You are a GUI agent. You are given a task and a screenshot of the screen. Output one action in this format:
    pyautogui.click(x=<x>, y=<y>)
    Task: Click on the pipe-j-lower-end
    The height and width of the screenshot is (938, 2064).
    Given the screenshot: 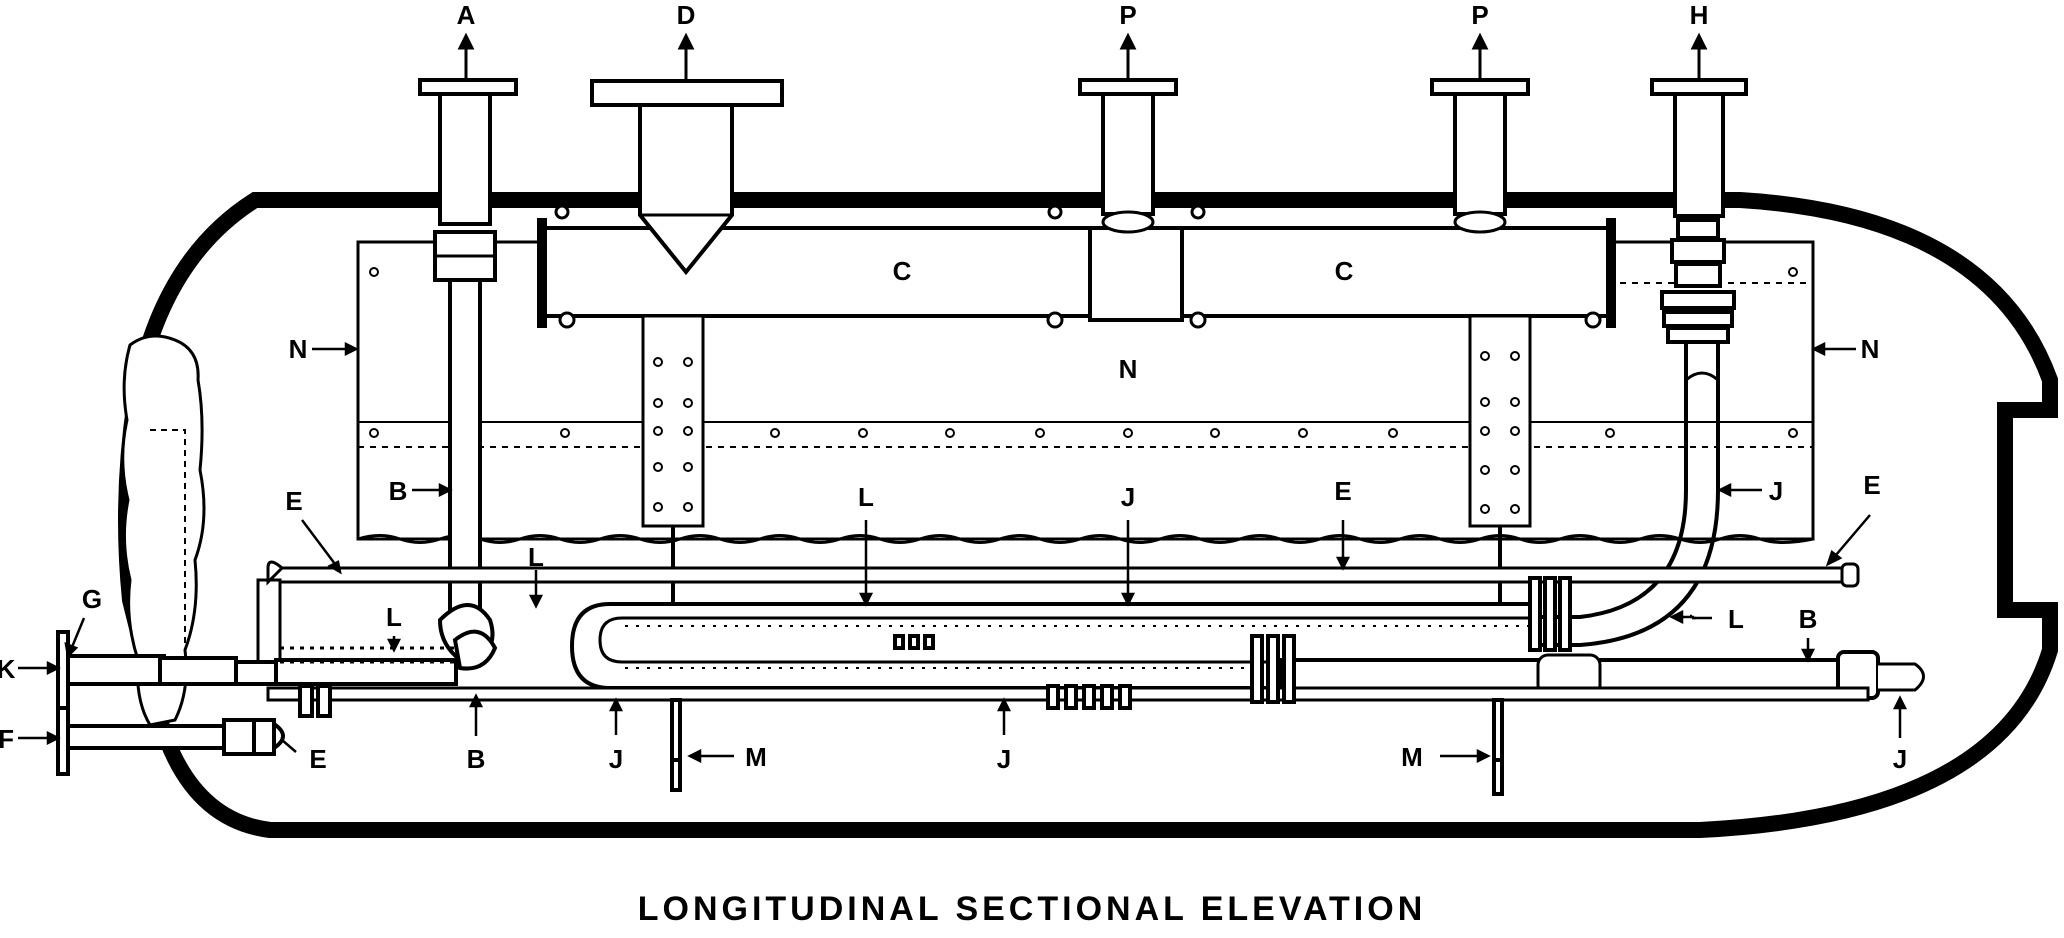 What is the action you would take?
    pyautogui.click(x=1901, y=677)
    